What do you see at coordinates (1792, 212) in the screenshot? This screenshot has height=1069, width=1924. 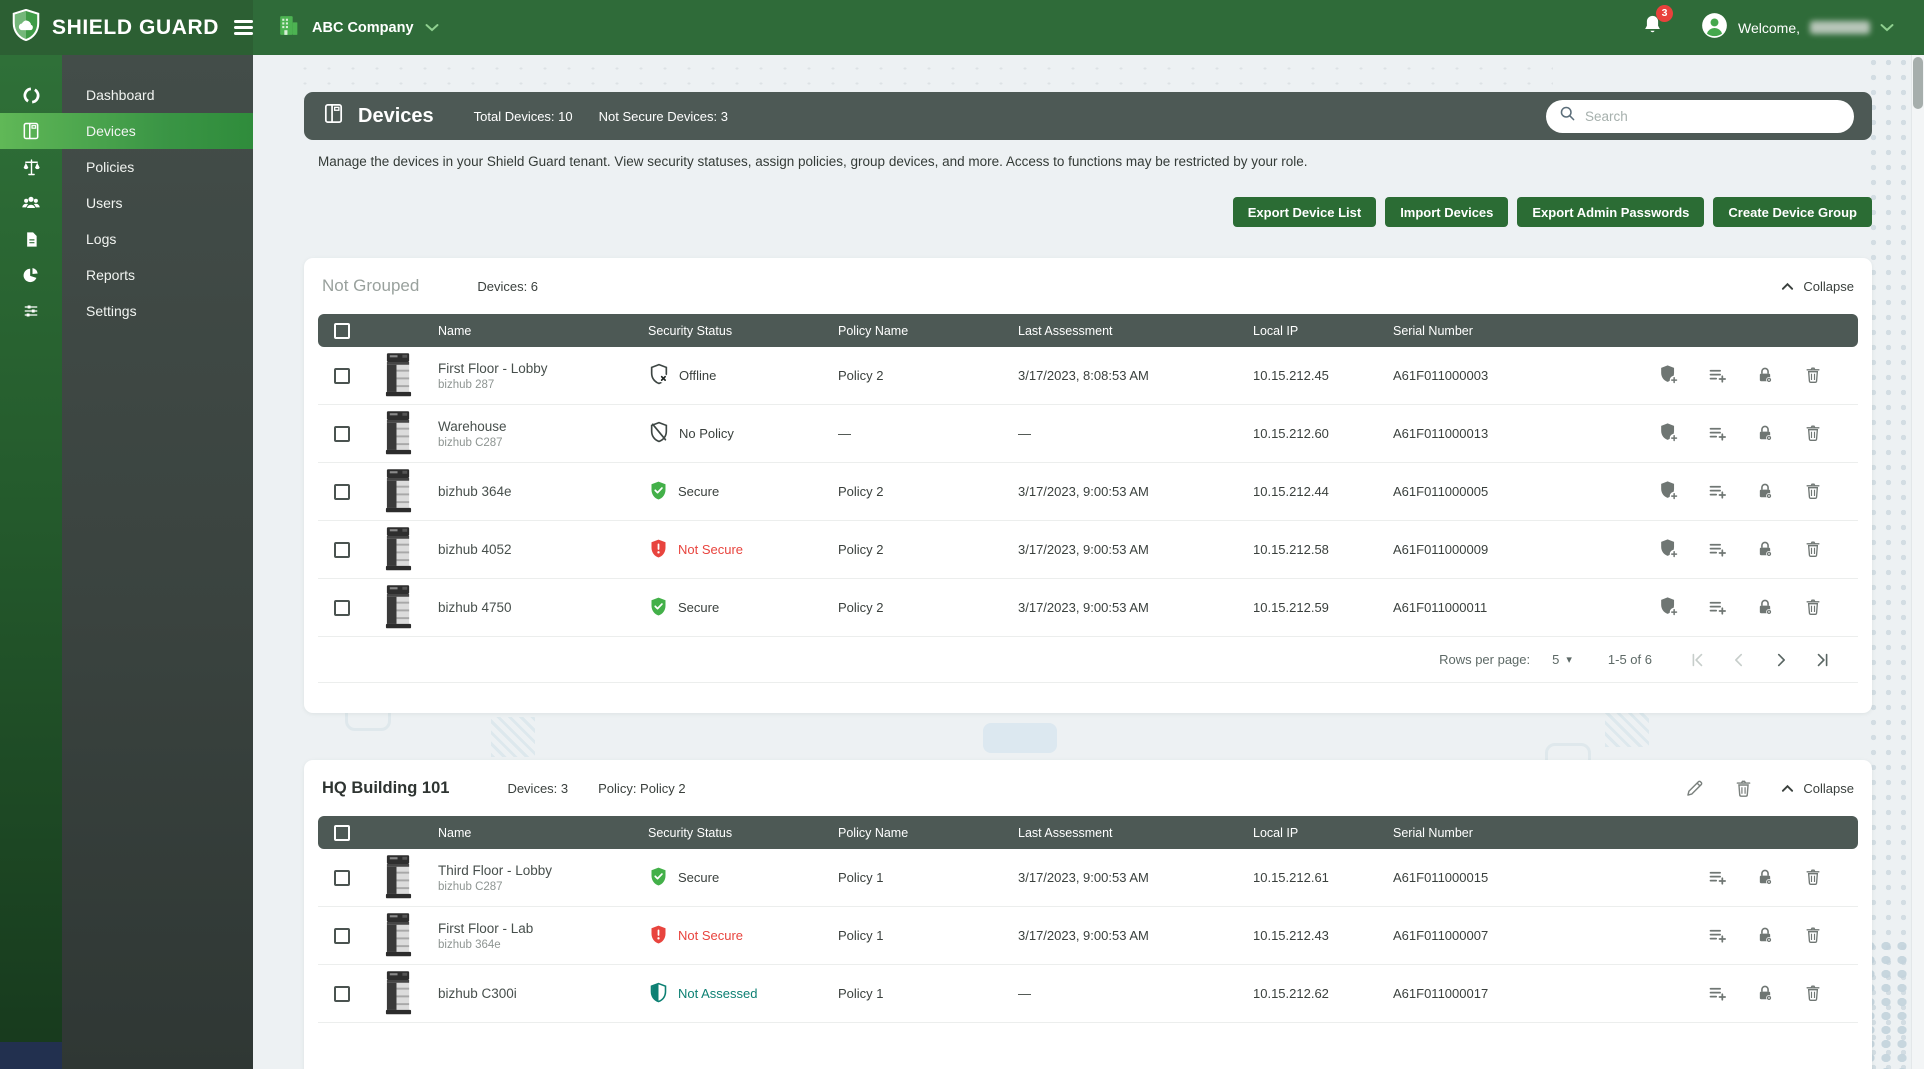 I see `create-device-group-button: Create Device Group` at bounding box center [1792, 212].